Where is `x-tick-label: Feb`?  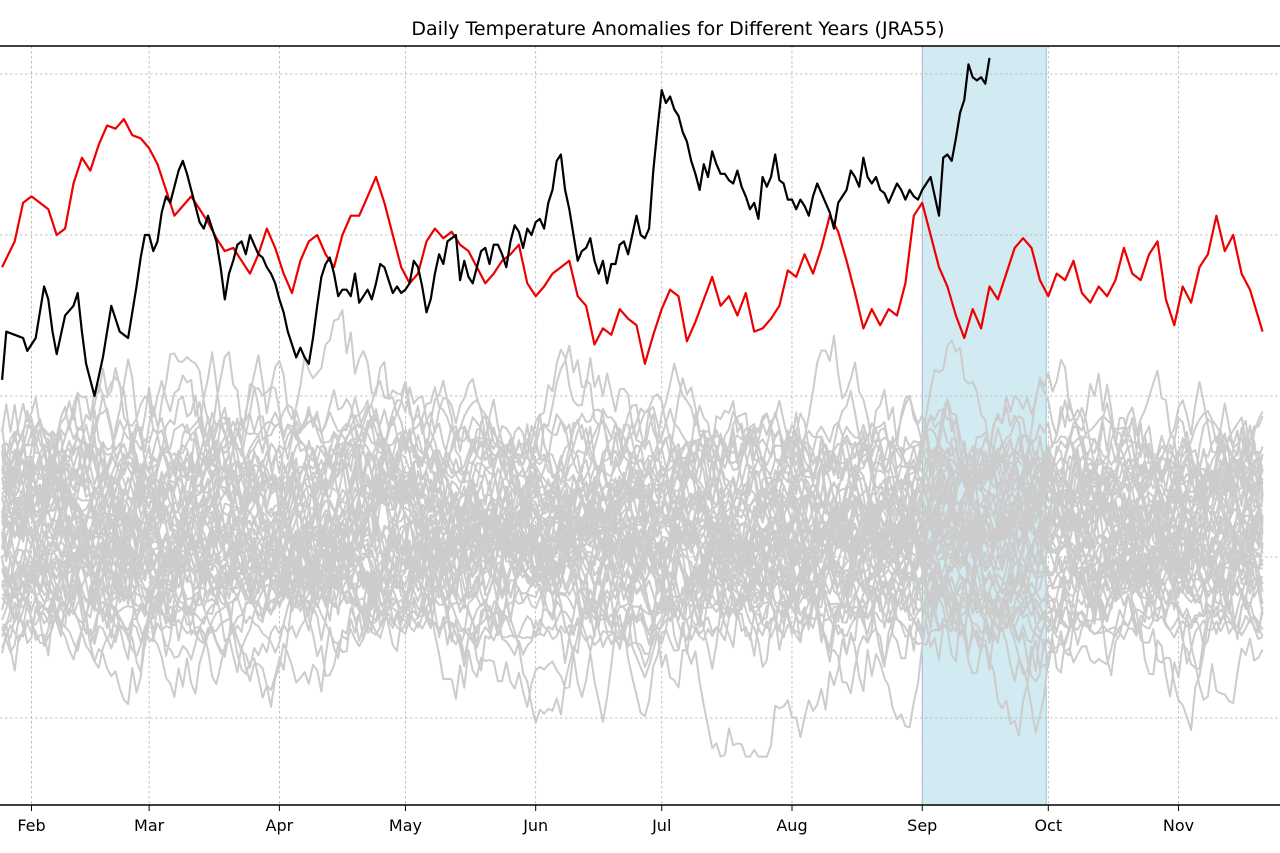 x-tick-label: Feb is located at coordinates (31, 825).